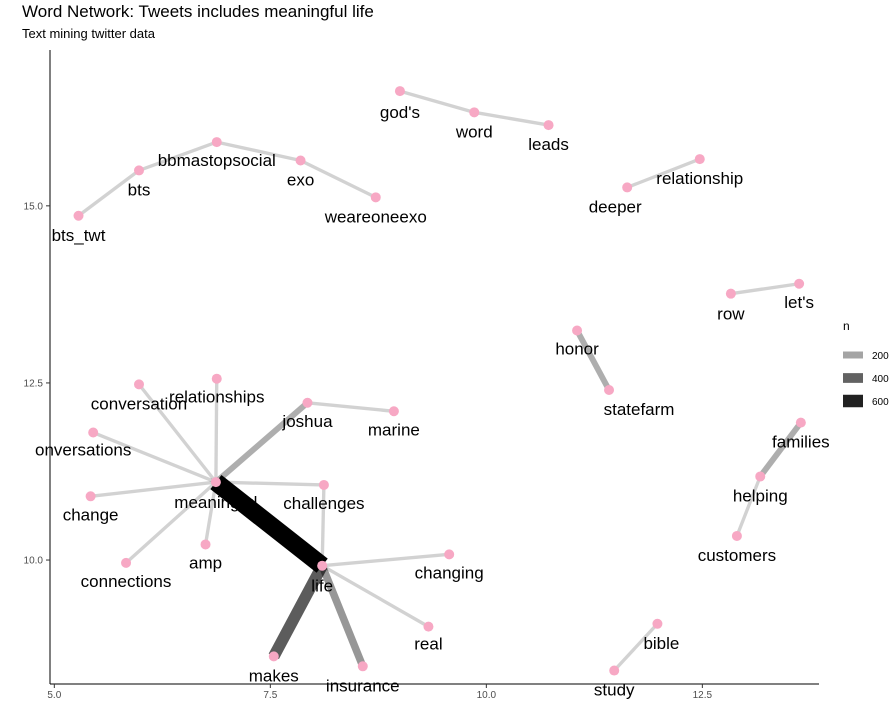  What do you see at coordinates (614, 670) in the screenshot?
I see `node-study` at bounding box center [614, 670].